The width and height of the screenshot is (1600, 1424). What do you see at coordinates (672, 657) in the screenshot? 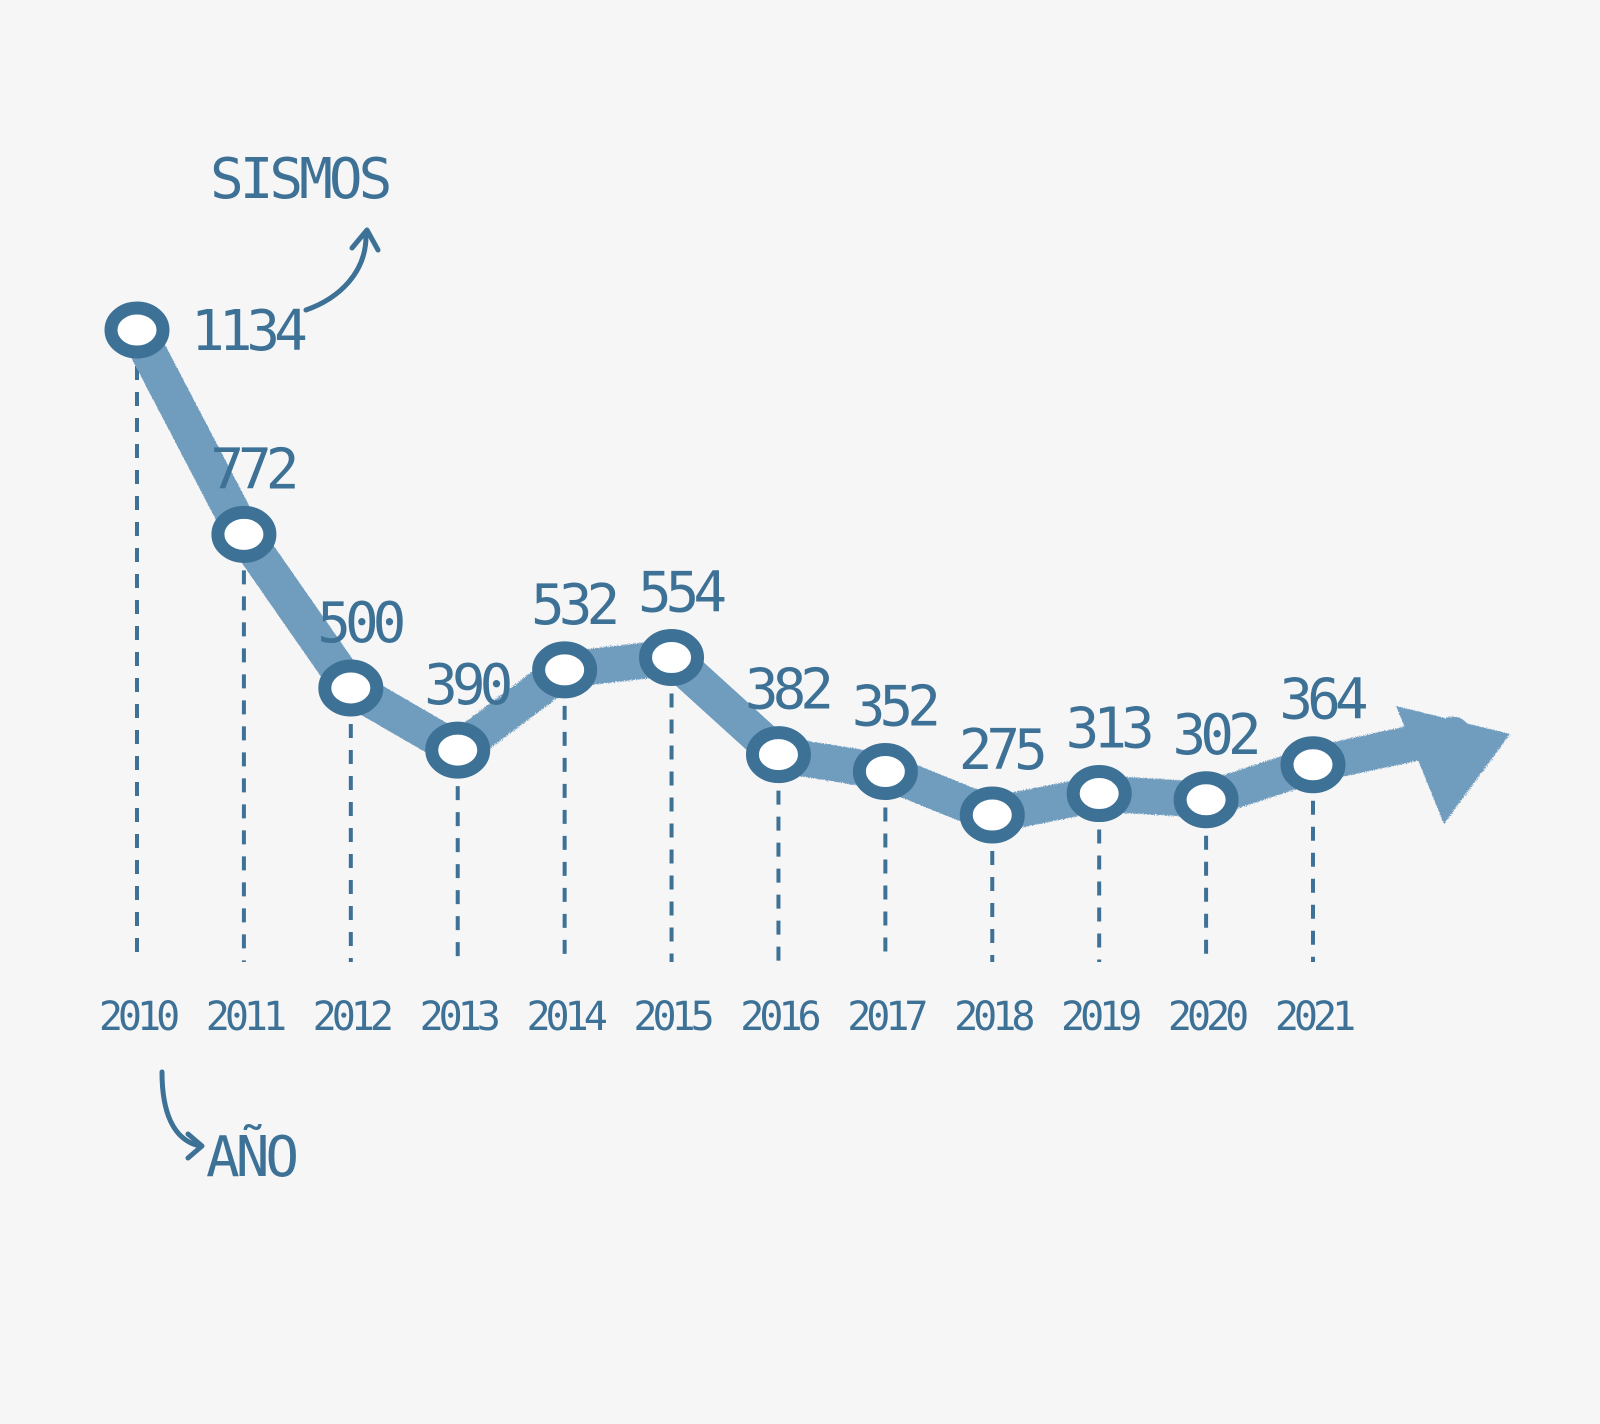
I see `data-point-2015` at bounding box center [672, 657].